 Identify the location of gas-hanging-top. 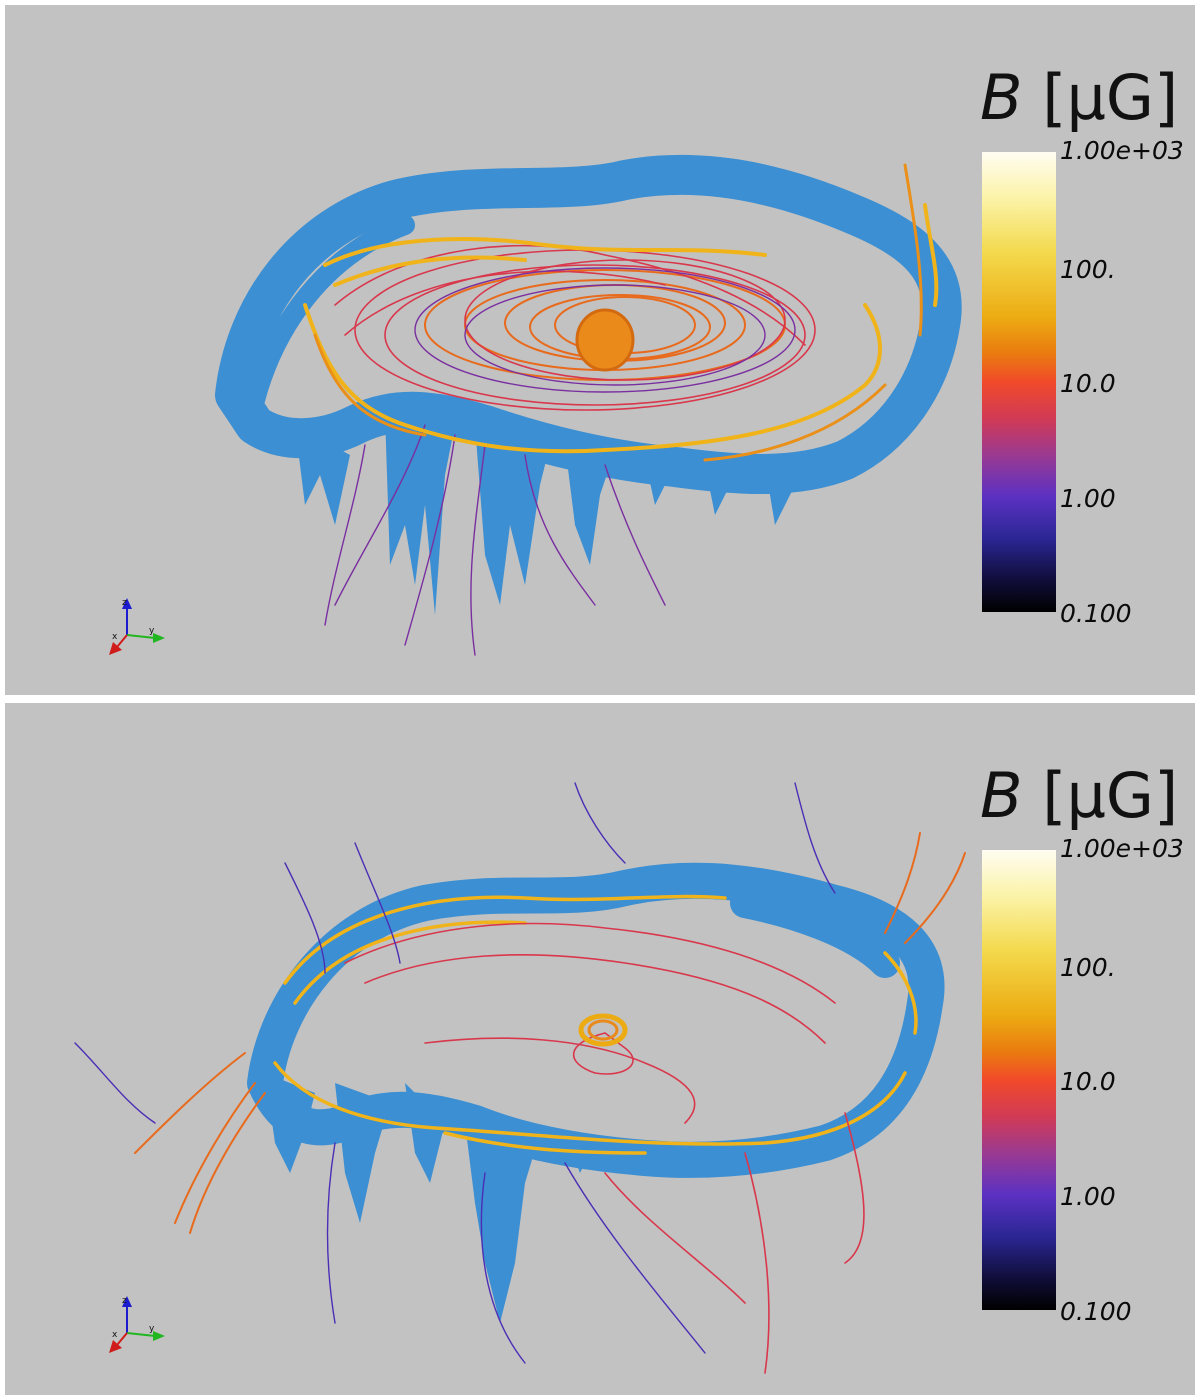
(545, 515).